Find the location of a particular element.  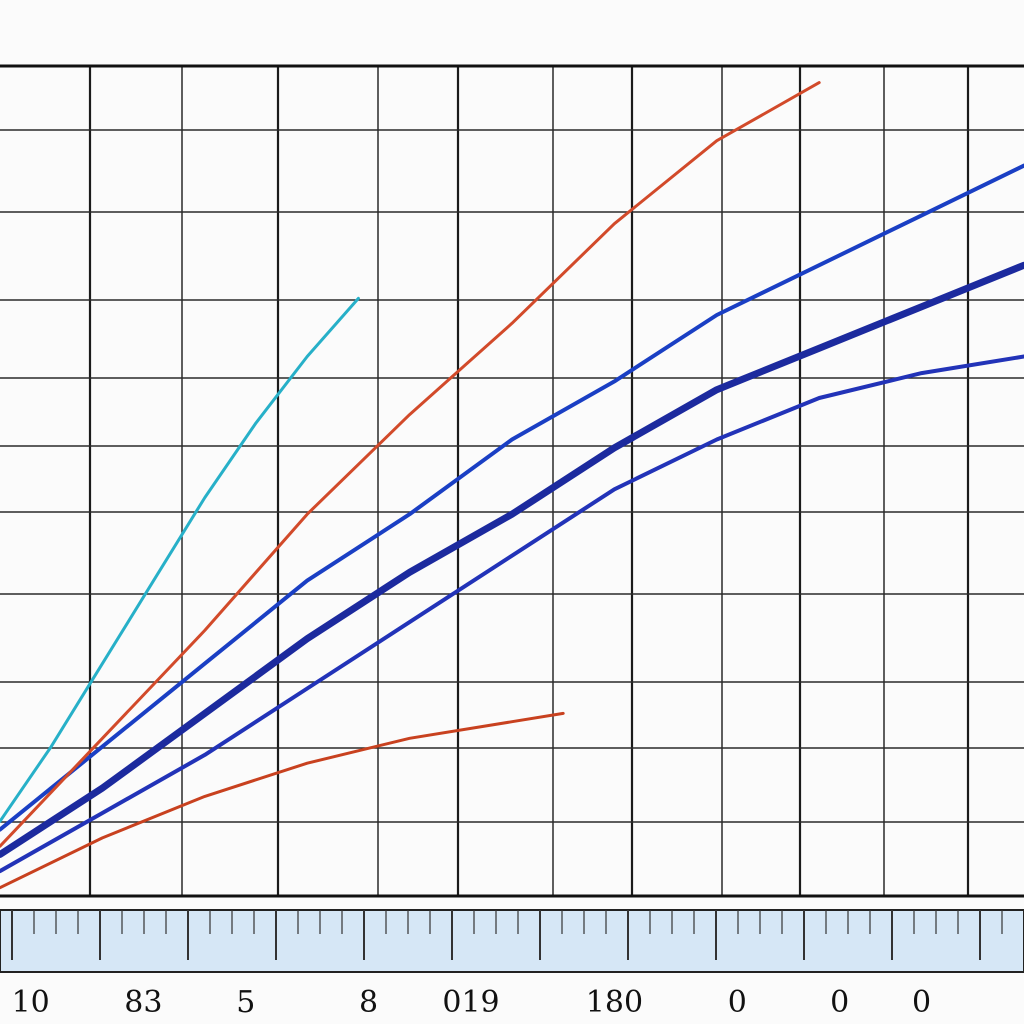

x-axis-ruler is located at coordinates (512, 941).